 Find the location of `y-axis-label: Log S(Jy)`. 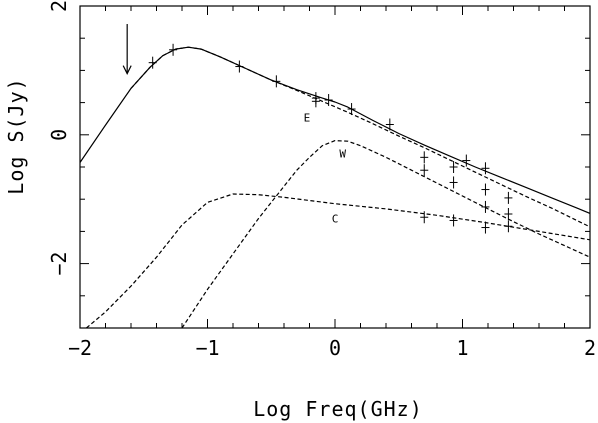

y-axis-label: Log S(Jy) is located at coordinates (16, 135).